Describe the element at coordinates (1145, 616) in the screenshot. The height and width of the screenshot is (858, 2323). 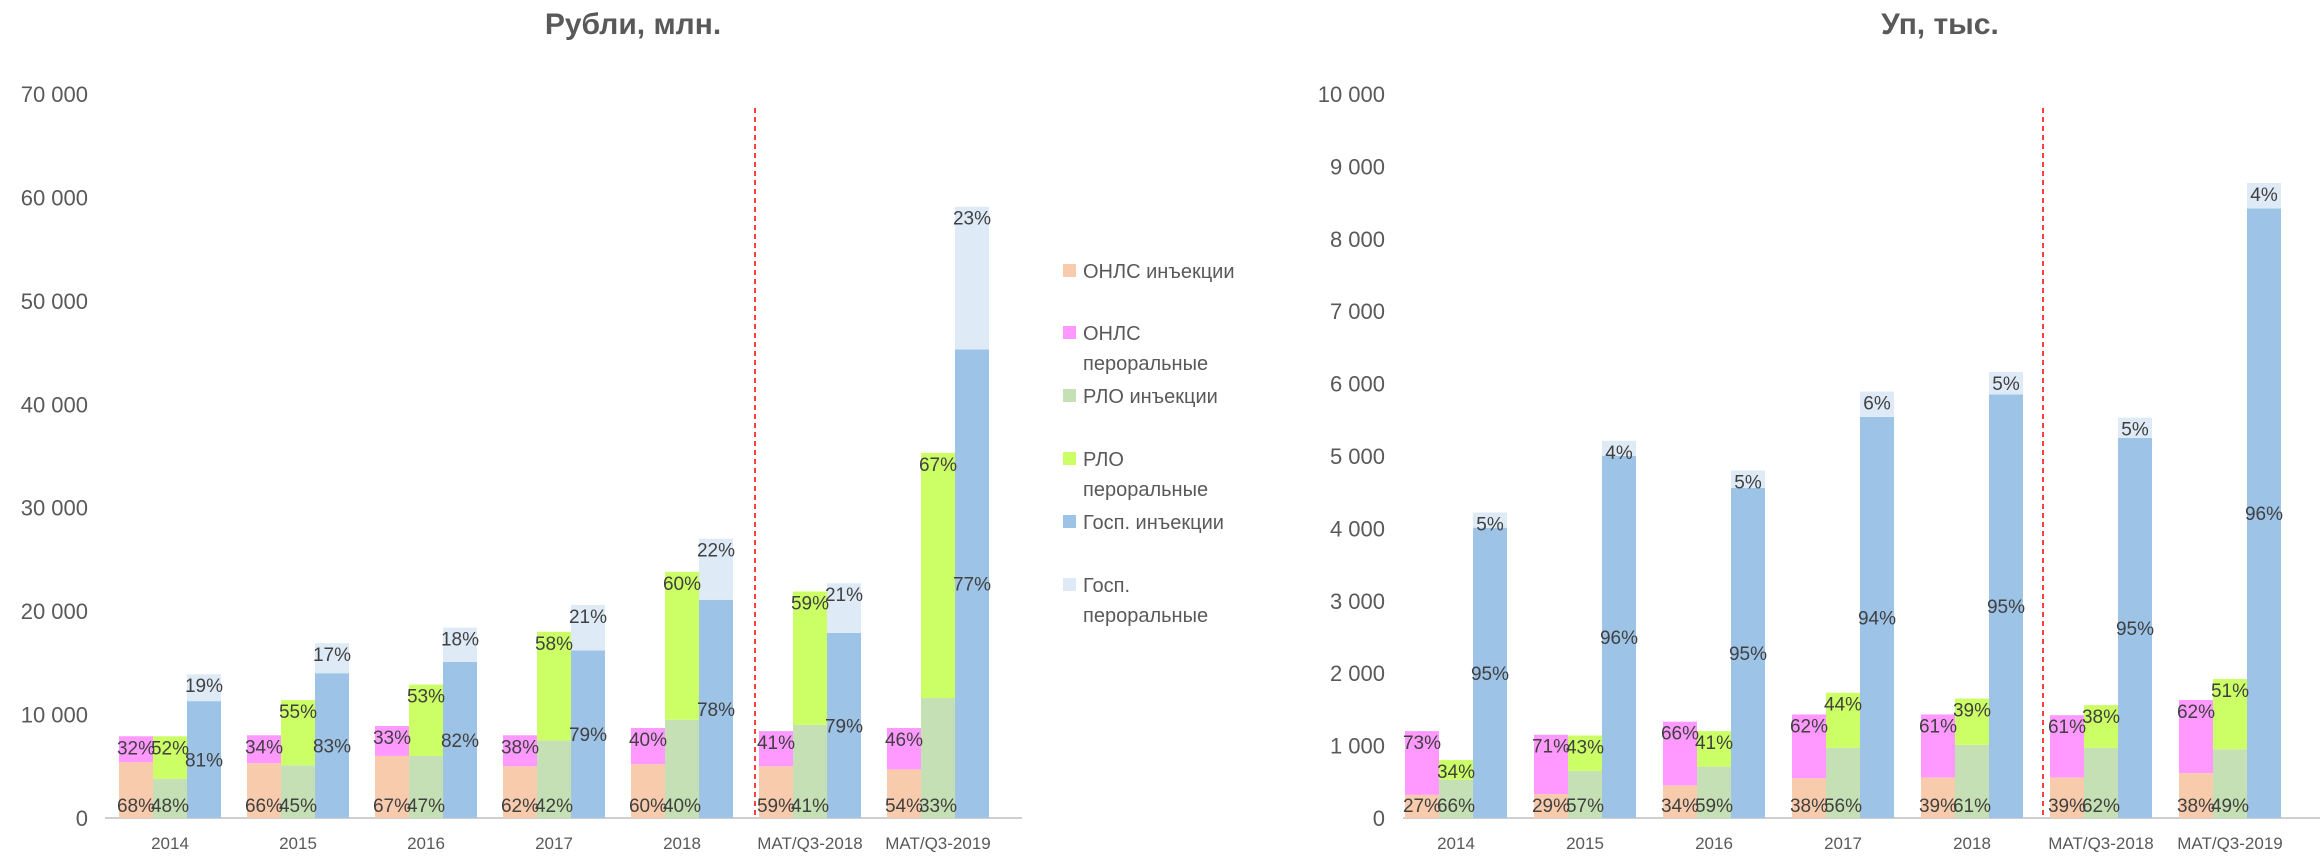
I see `legend-label-gos_oral: пероральные` at that location.